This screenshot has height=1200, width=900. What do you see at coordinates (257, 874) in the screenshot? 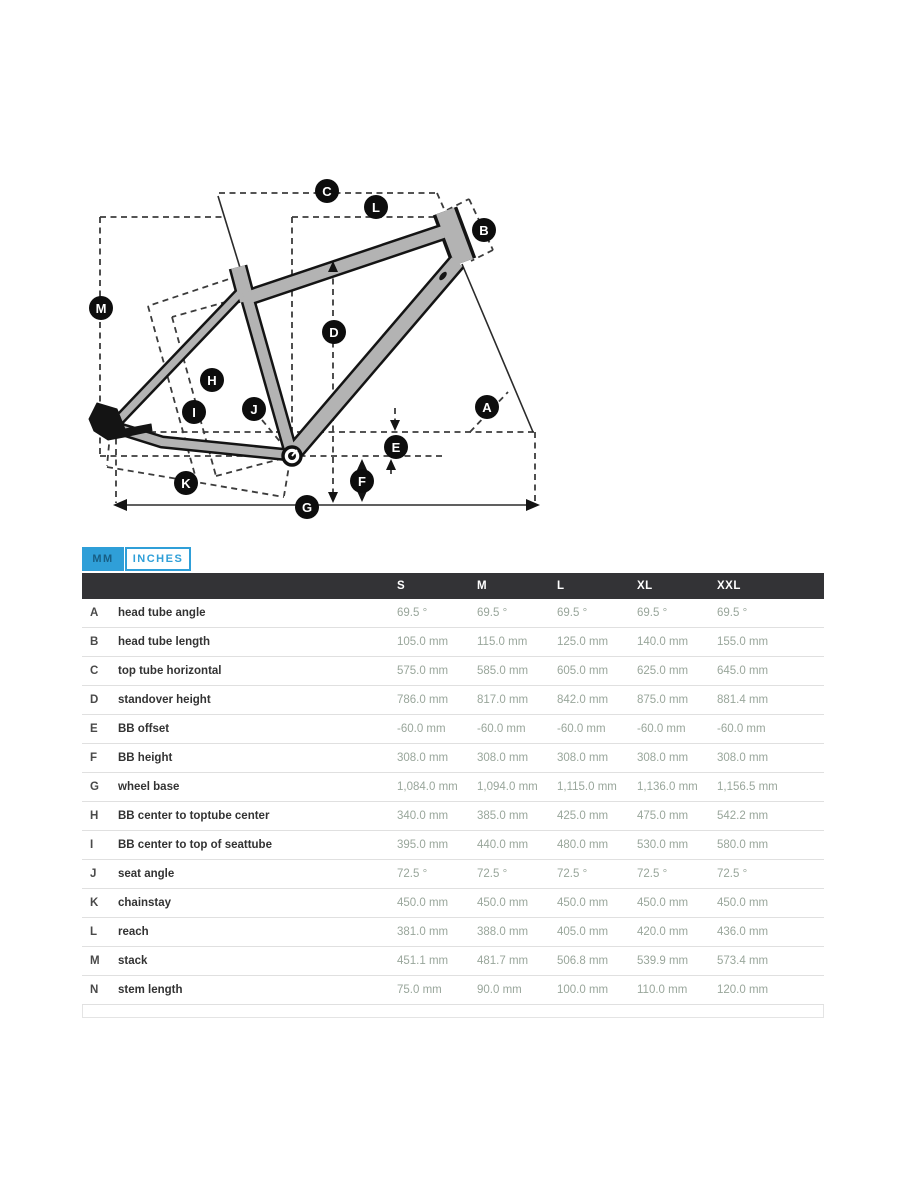
I see `row-label: seat angle` at bounding box center [257, 874].